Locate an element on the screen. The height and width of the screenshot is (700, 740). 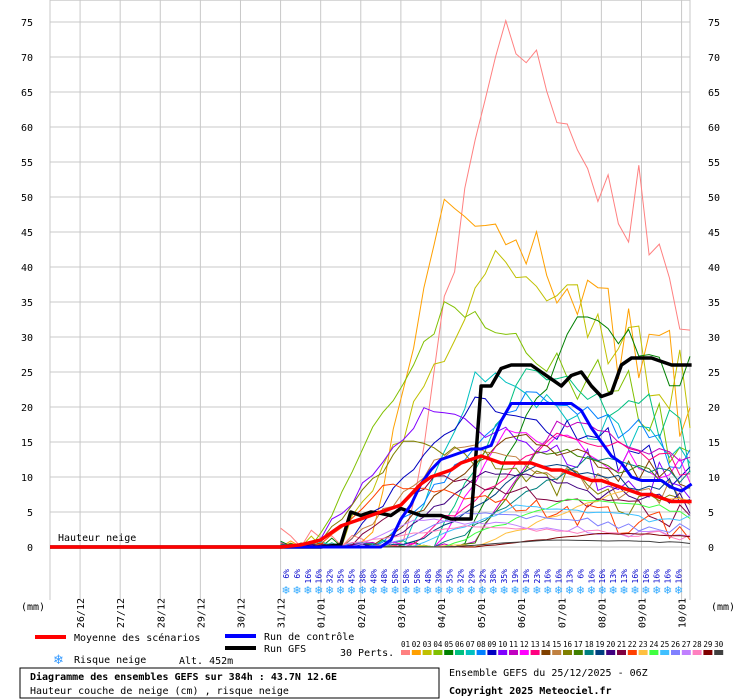
y-tick-label-left: 55 is located at coordinates (27, 163).